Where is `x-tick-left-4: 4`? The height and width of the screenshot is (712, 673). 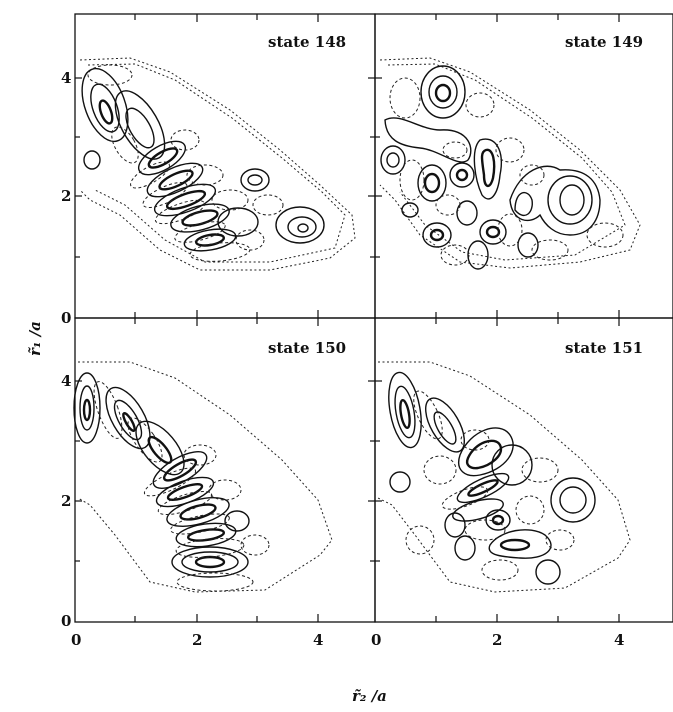 x-tick-left-4: 4 is located at coordinates (318, 640).